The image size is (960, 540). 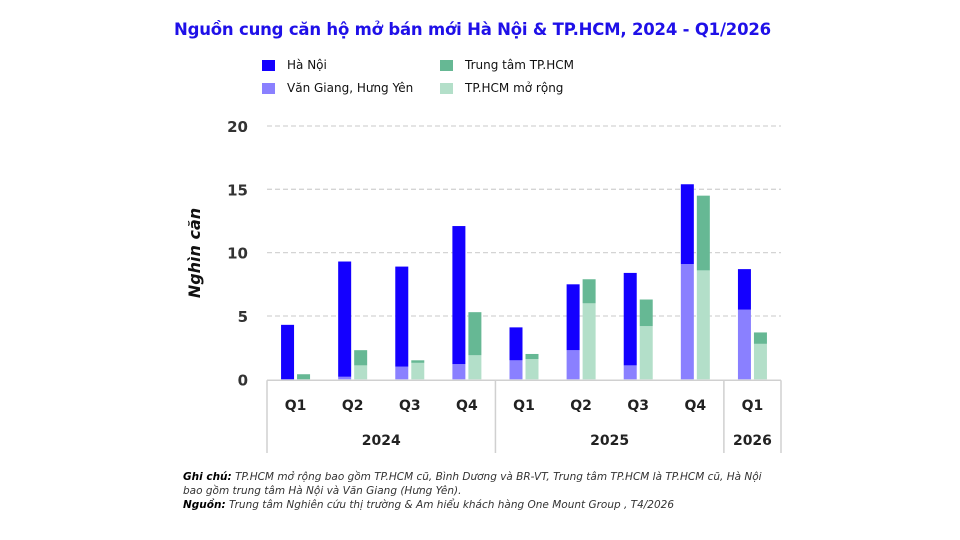 What do you see at coordinates (350, 88) in the screenshot?
I see `legend-label: Văn Giang, Hưng Yên` at bounding box center [350, 88].